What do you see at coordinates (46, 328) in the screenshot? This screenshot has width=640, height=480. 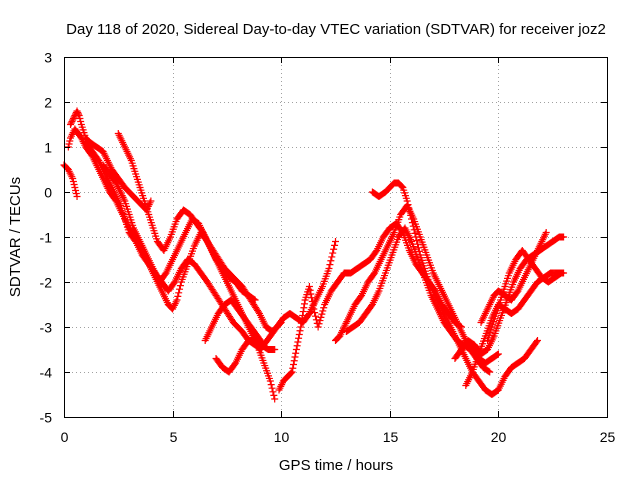 I see `y-tick-label: -3` at bounding box center [46, 328].